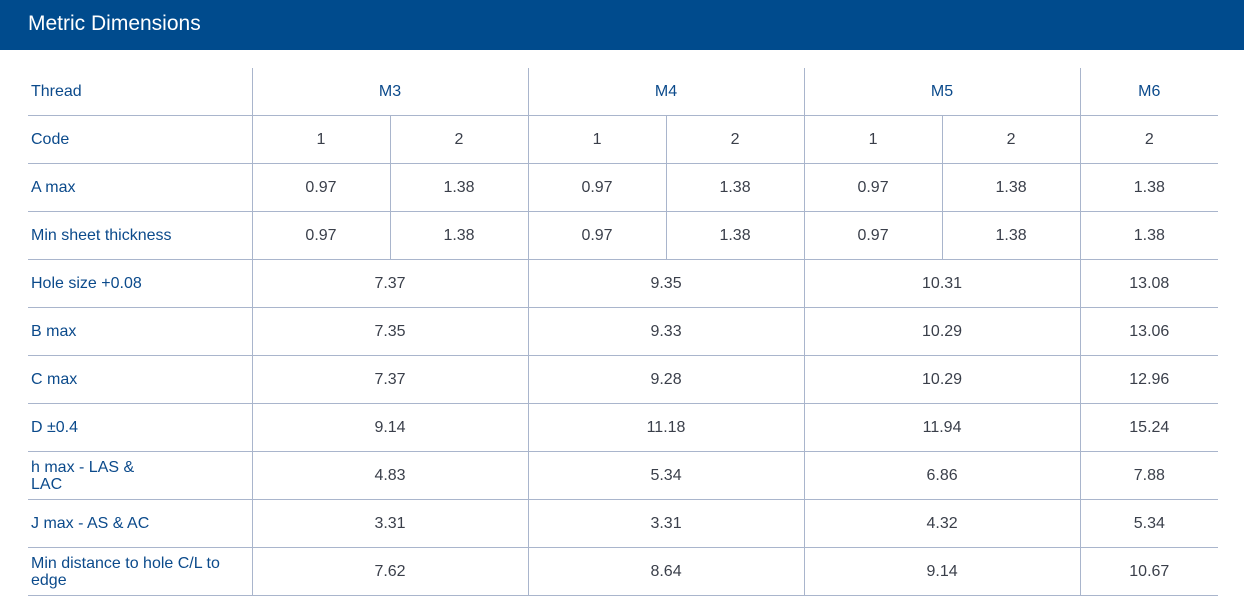 The width and height of the screenshot is (1244, 601). I want to click on value-cell: 15.24, so click(1149, 427).